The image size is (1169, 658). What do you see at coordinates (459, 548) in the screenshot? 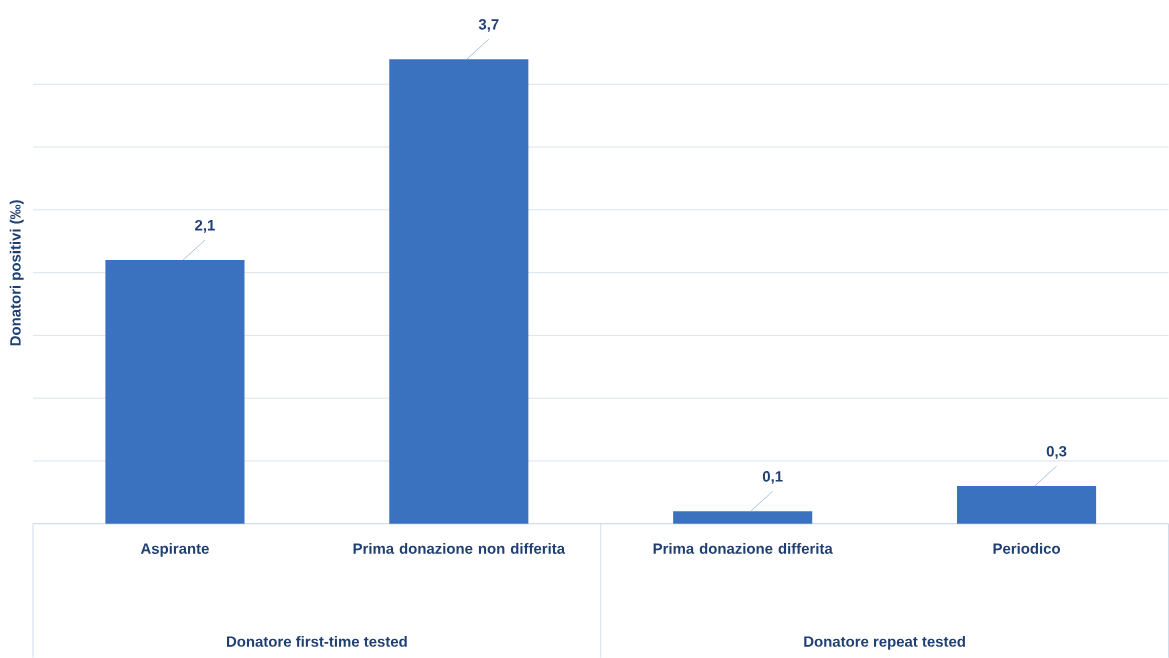
I see `x-tick-label: Prima donazione non differita` at bounding box center [459, 548].